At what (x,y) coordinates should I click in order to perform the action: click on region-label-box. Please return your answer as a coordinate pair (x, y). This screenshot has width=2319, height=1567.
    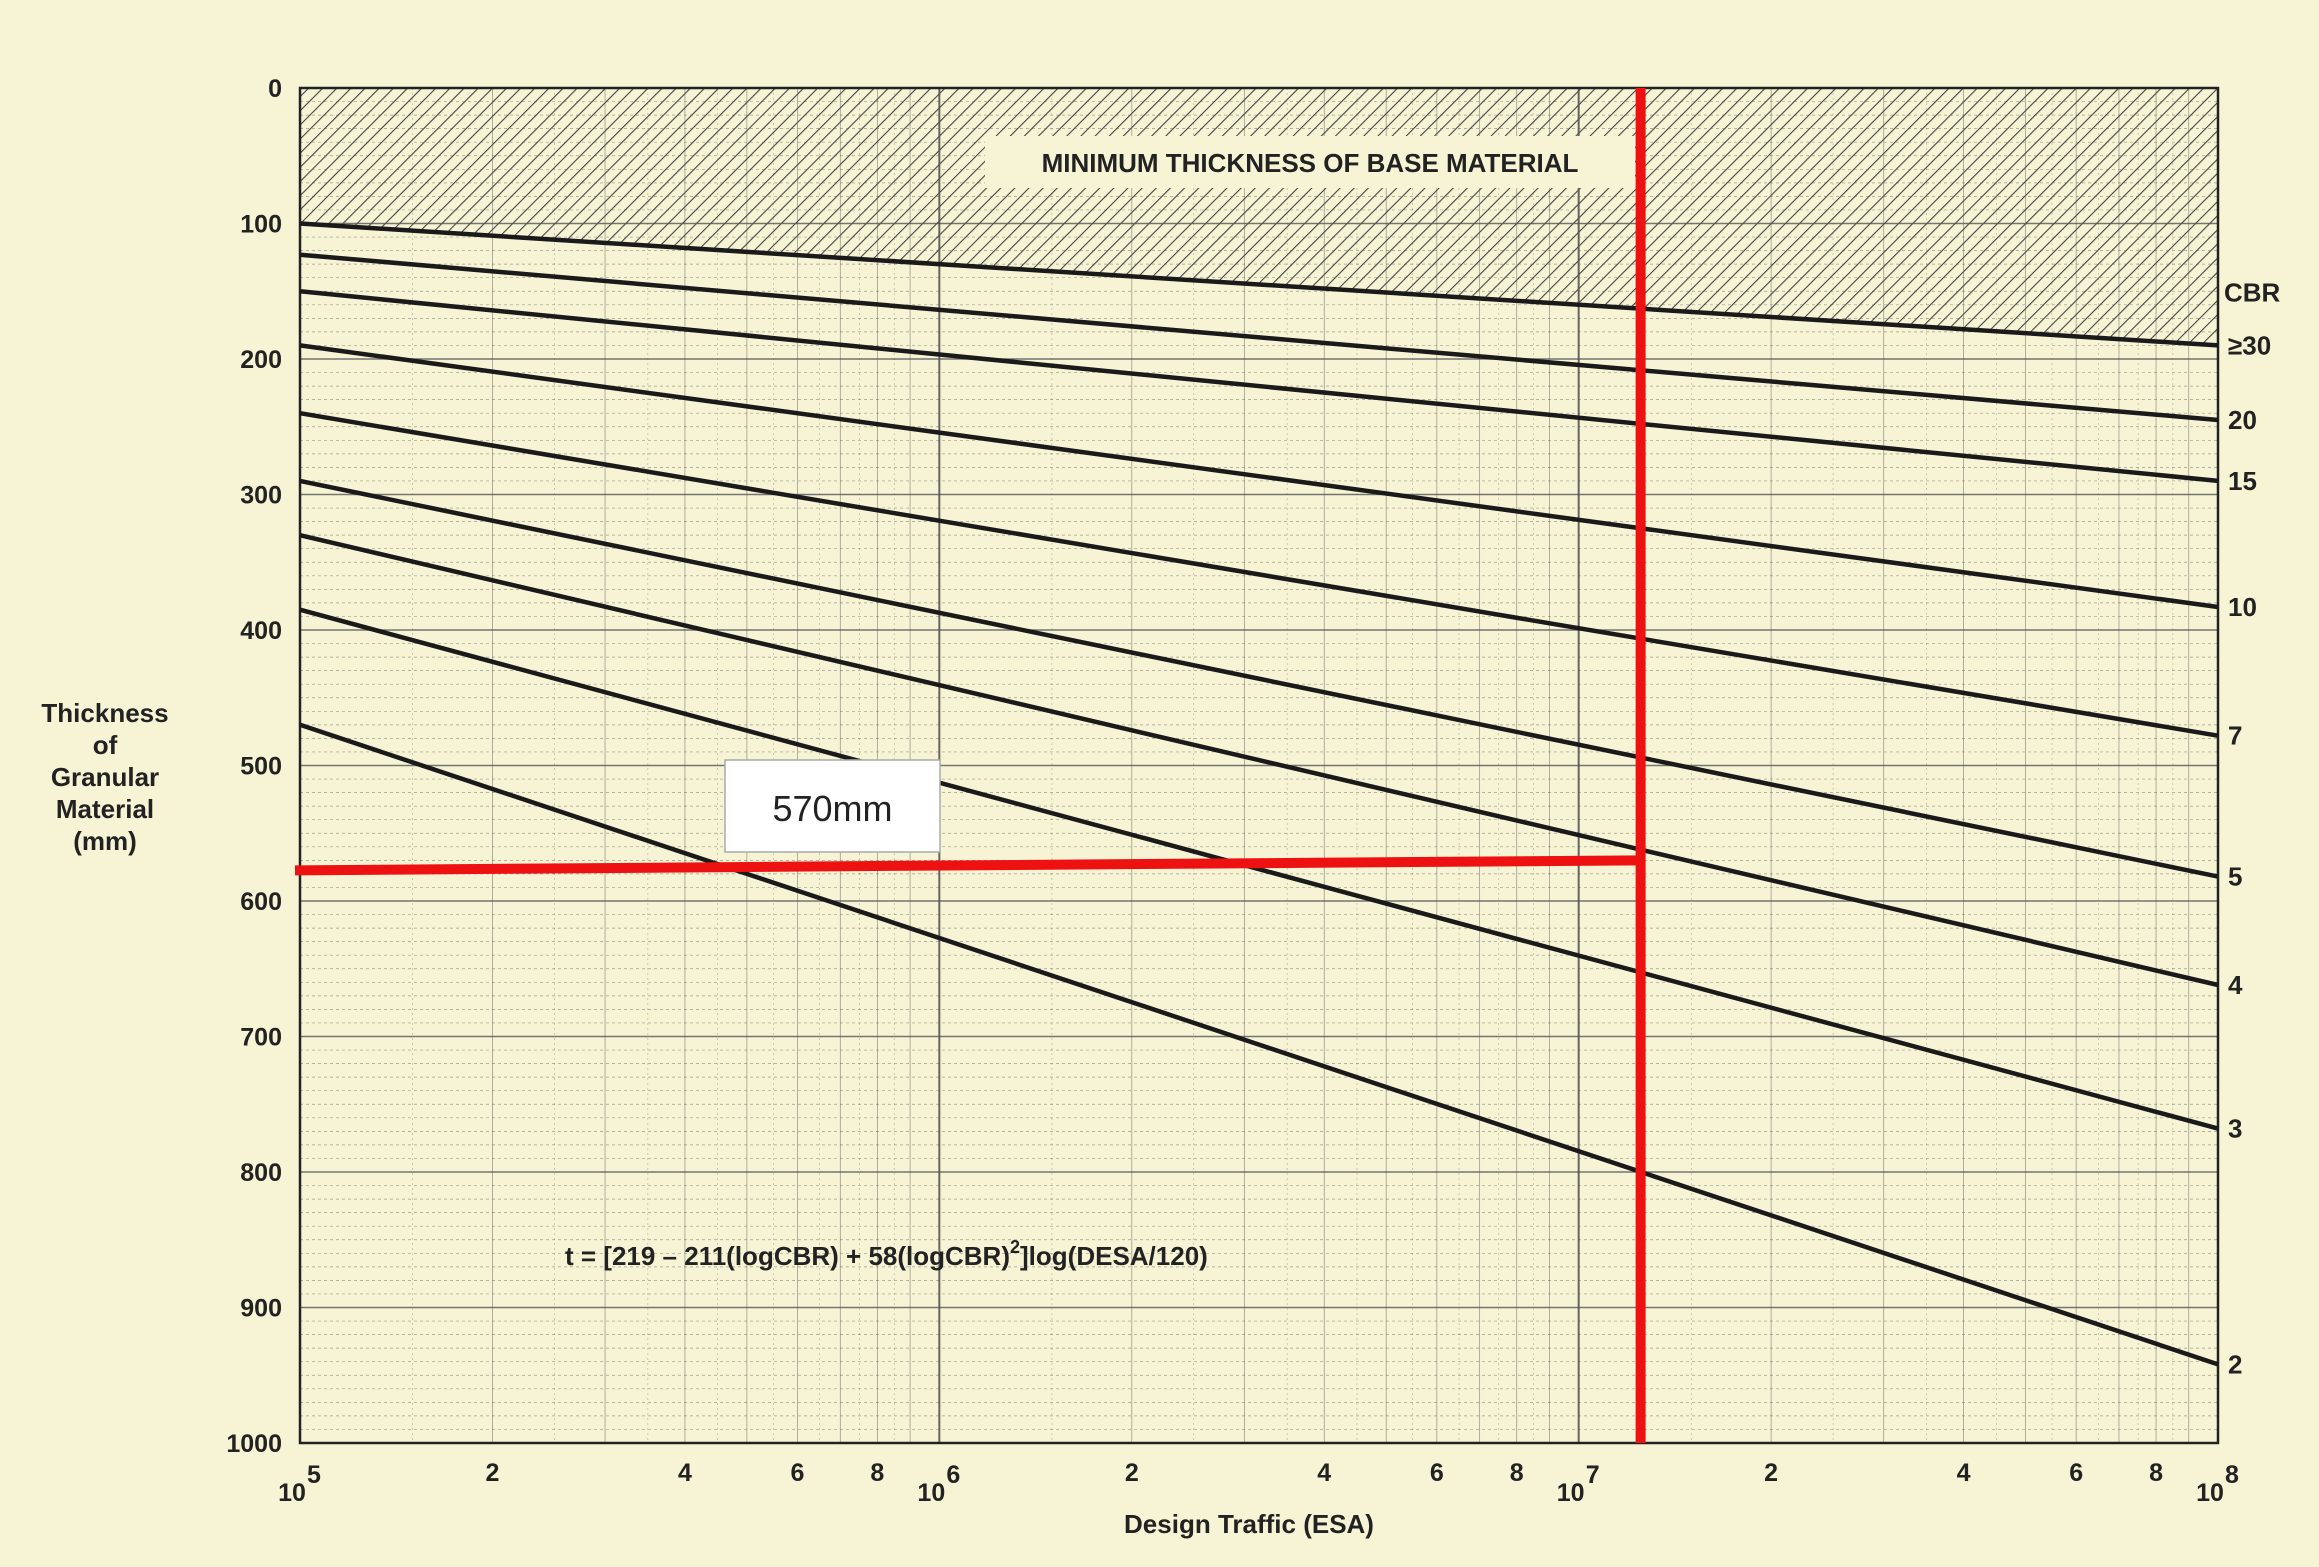
    Looking at the image, I should click on (1310, 162).